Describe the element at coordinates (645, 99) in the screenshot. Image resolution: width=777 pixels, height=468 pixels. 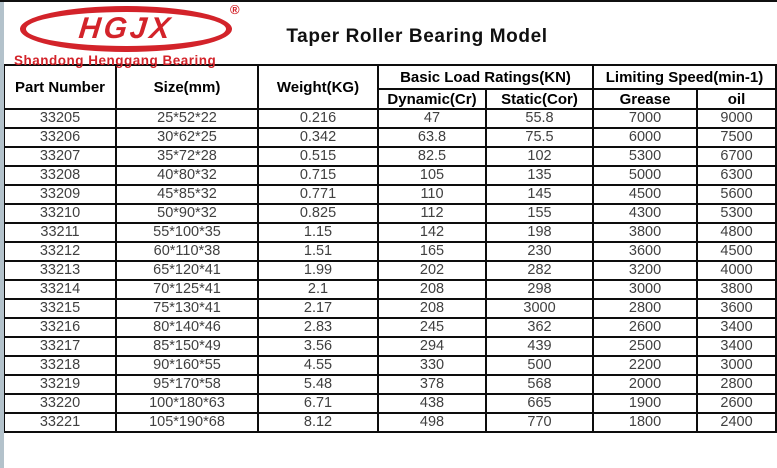
I see `col-header-grease: Grease` at that location.